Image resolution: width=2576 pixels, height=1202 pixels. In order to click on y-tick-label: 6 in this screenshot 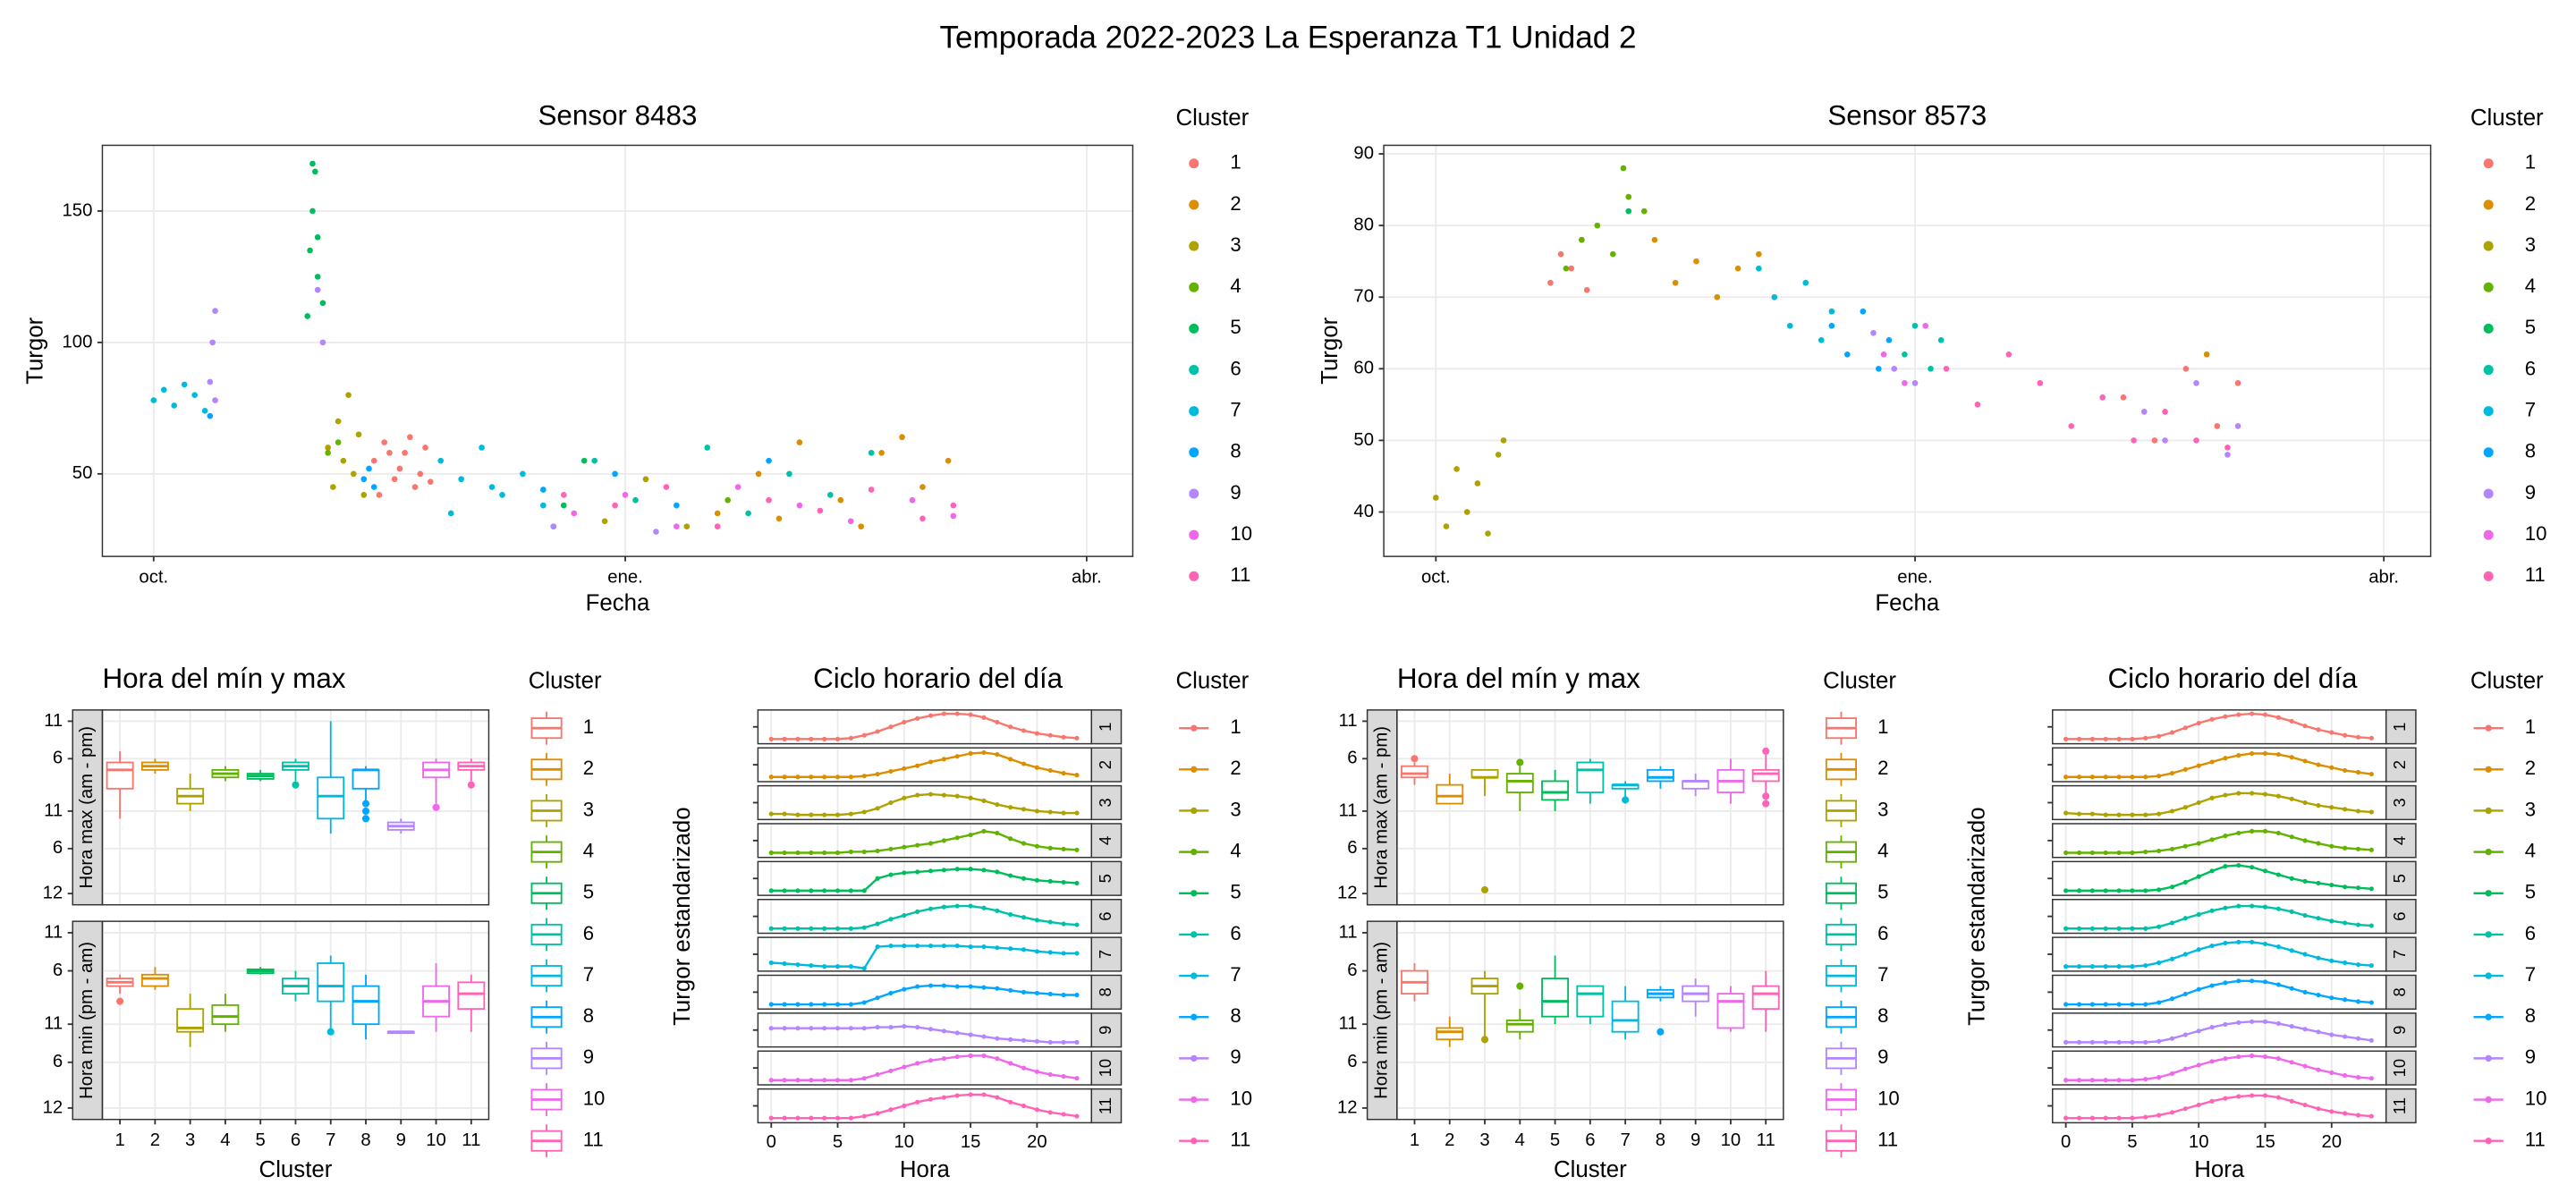, I will do `click(1352, 848)`.